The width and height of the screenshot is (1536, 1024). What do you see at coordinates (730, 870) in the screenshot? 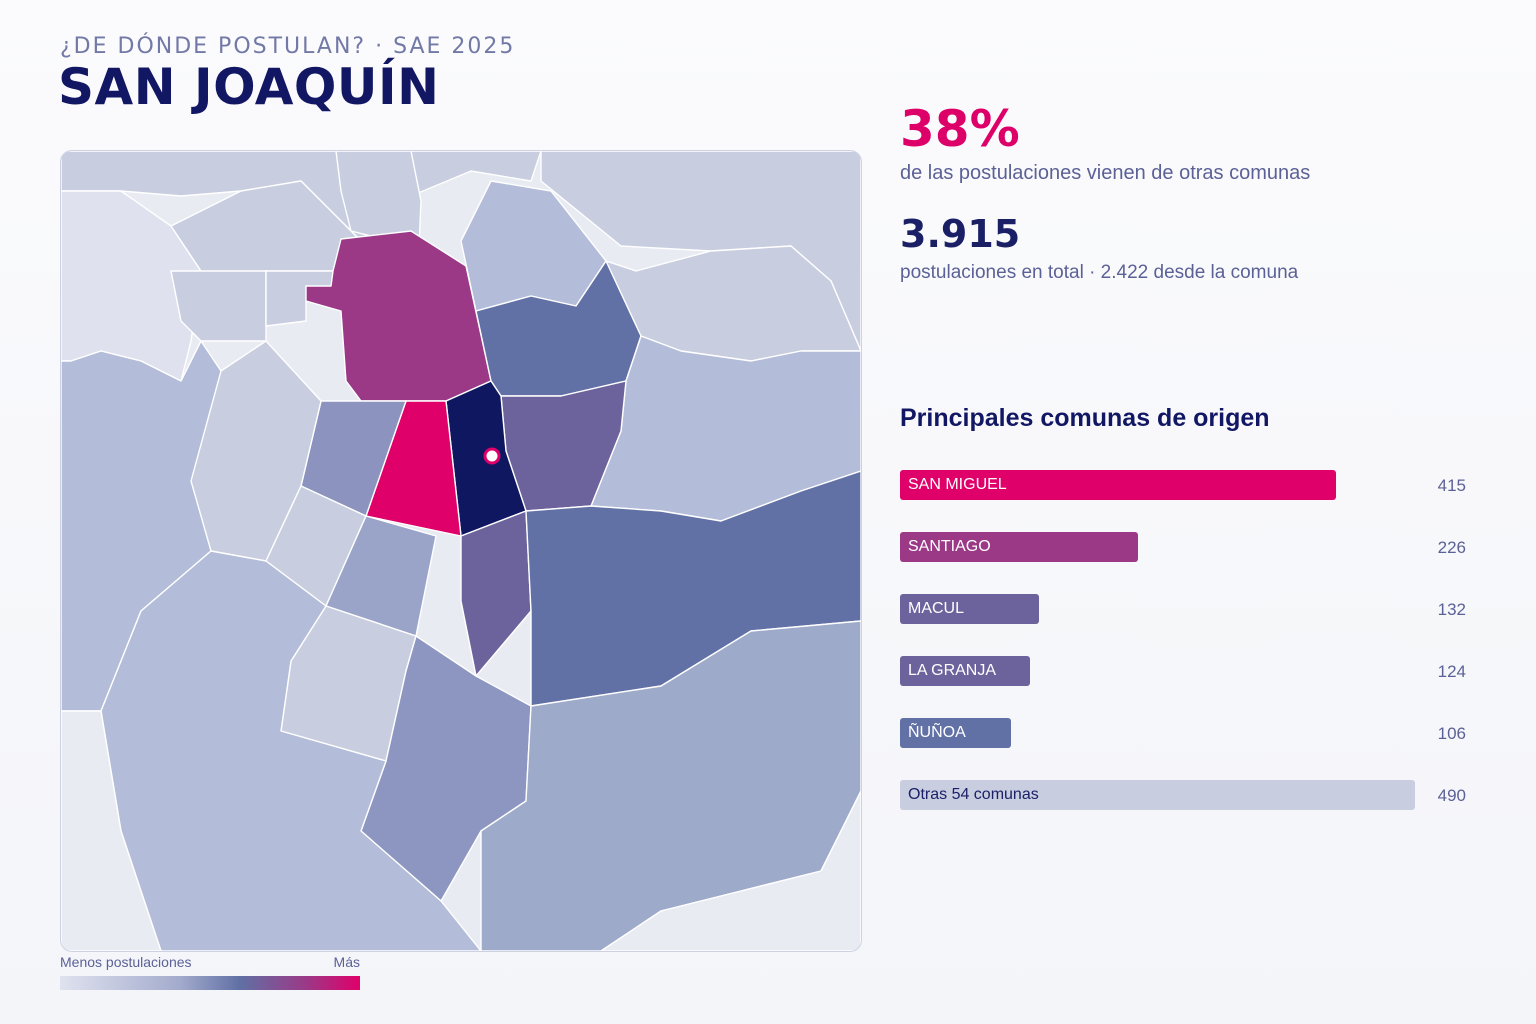
I see `map-region-south-east-edge` at bounding box center [730, 870].